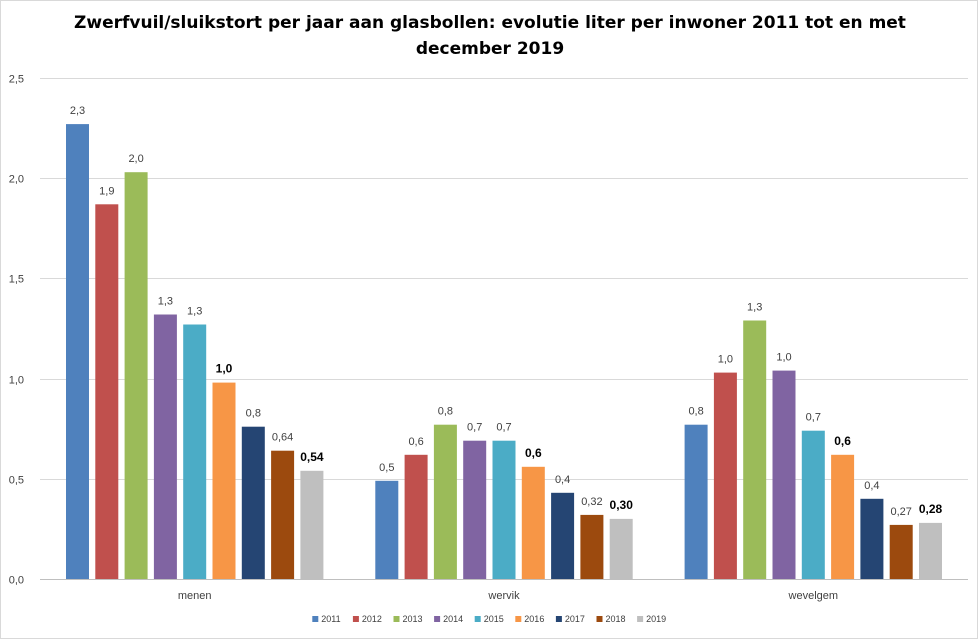 This screenshot has width=978, height=639. I want to click on data-label-wevelgem-2018: 0,27, so click(900, 512).